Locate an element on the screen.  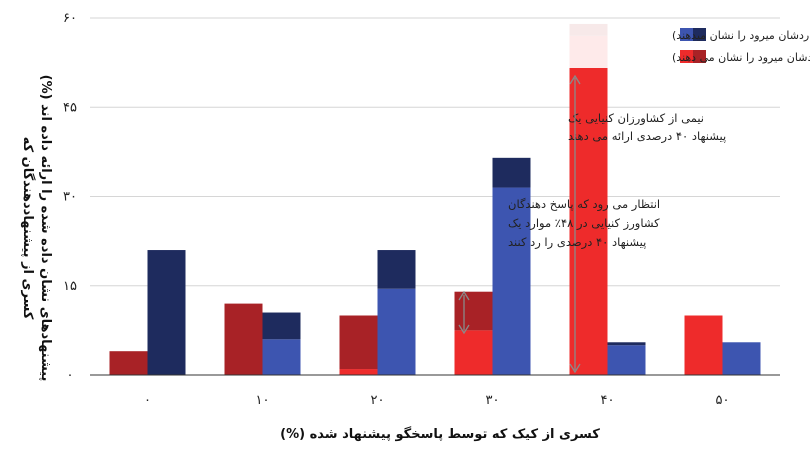
y-tick-label: ۳۰ is located at coordinates (70, 197).